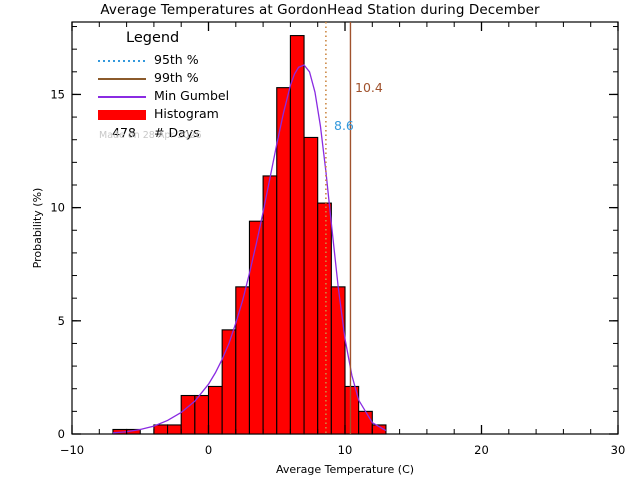 Image resolution: width=640 pixels, height=480 pixels. Describe the element at coordinates (203, 61) in the screenshot. I see `legend-item-95th: 95th %` at that location.